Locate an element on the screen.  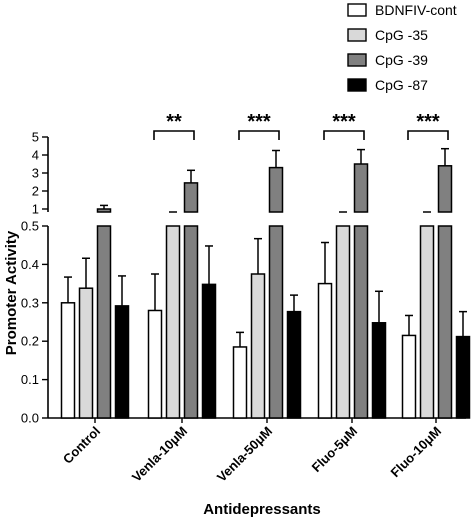
legend-item: BDNFIV-cont is located at coordinates (402, 10).